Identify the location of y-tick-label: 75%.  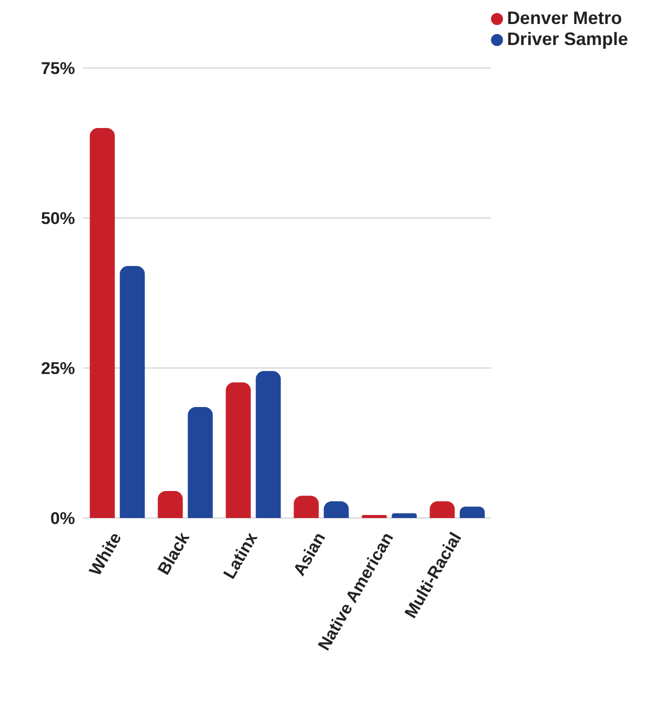
(57, 68).